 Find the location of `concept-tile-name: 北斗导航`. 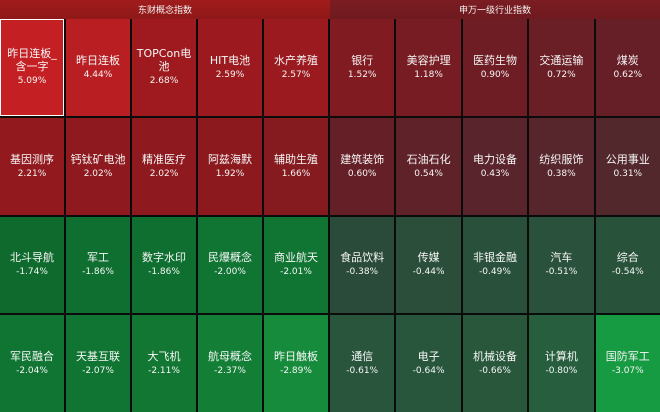

concept-tile-name: 北斗导航 is located at coordinates (32, 258).